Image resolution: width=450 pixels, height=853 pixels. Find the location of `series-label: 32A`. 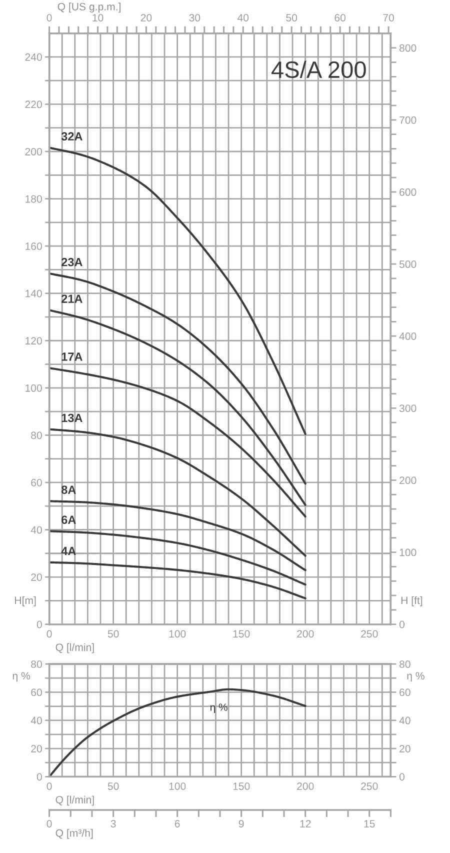

series-label: 32A is located at coordinates (71, 136).